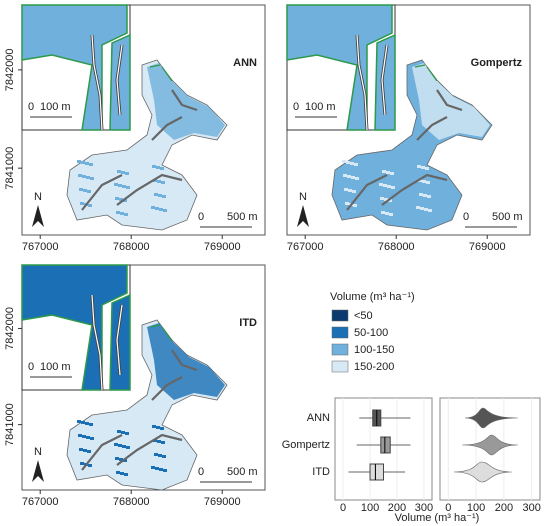 The width and height of the screenshot is (550, 526). What do you see at coordinates (38, 216) in the screenshot?
I see `north-arrow` at bounding box center [38, 216].